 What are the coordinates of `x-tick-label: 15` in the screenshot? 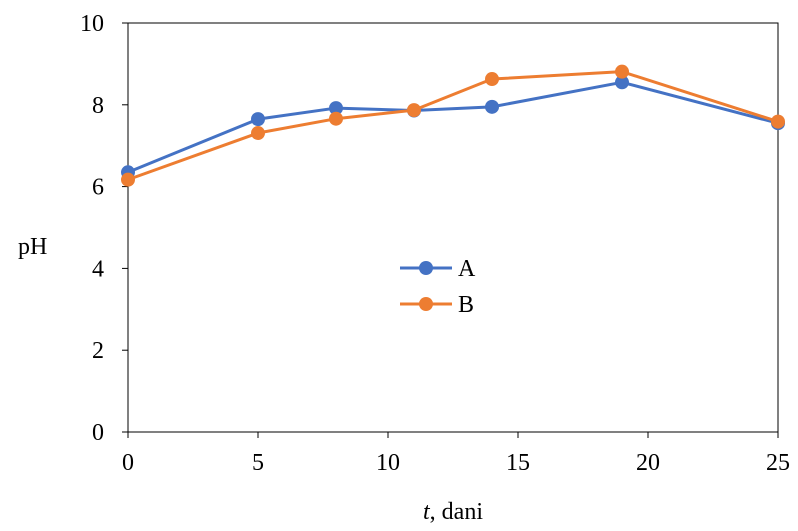 It's located at (518, 463).